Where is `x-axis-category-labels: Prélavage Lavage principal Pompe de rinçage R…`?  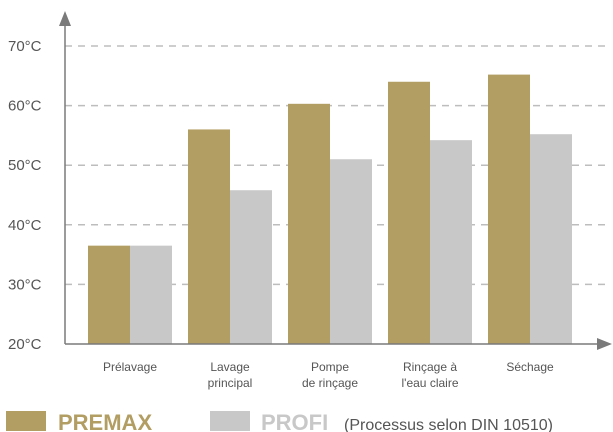
x-axis-category-labels: Prélavage Lavage principal Pompe de rinçage R… is located at coordinates (328, 375).